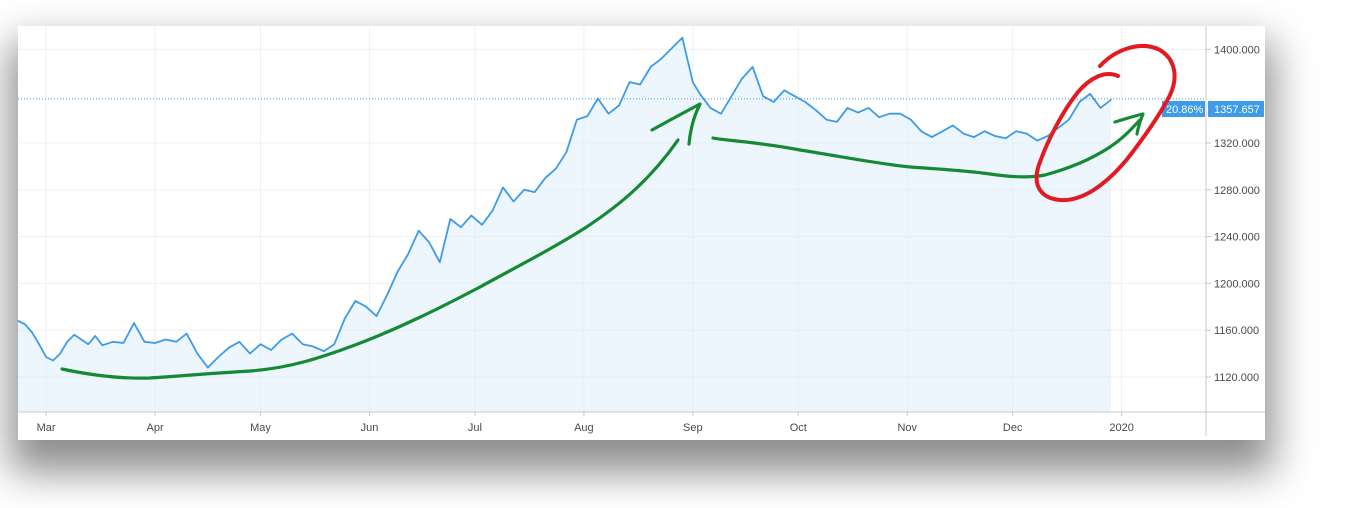 The image size is (1354, 508). I want to click on y-tick-label: 1200.000, so click(1237, 284).